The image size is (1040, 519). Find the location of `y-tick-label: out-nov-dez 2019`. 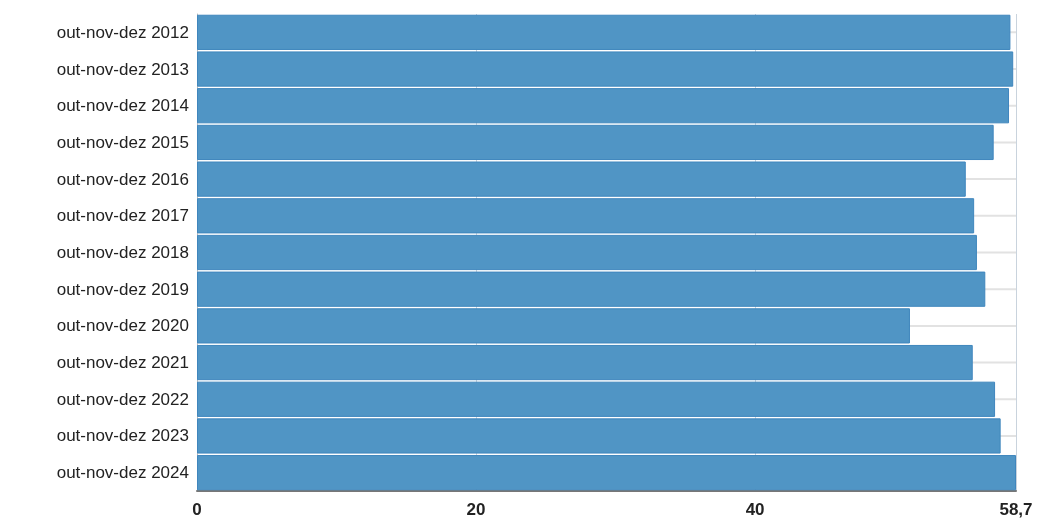

y-tick-label: out-nov-dez 2019 is located at coordinates (122, 289).